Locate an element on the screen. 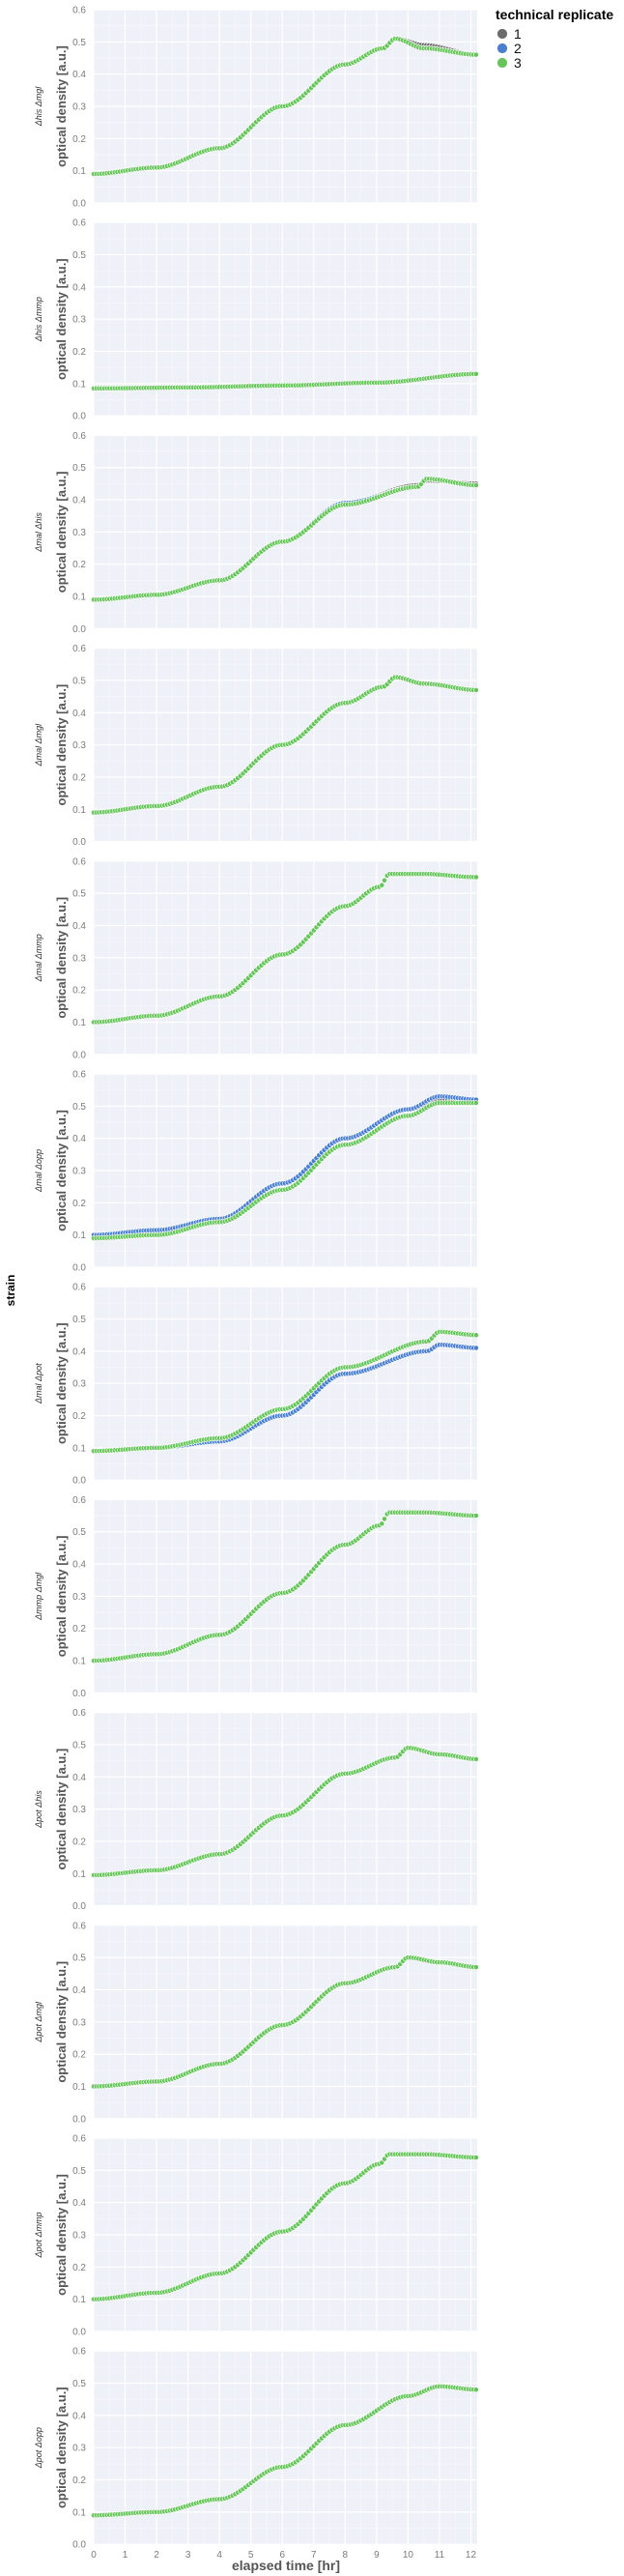 The width and height of the screenshot is (624, 2576). facet-row-label: Δmal Δhis is located at coordinates (38, 532).